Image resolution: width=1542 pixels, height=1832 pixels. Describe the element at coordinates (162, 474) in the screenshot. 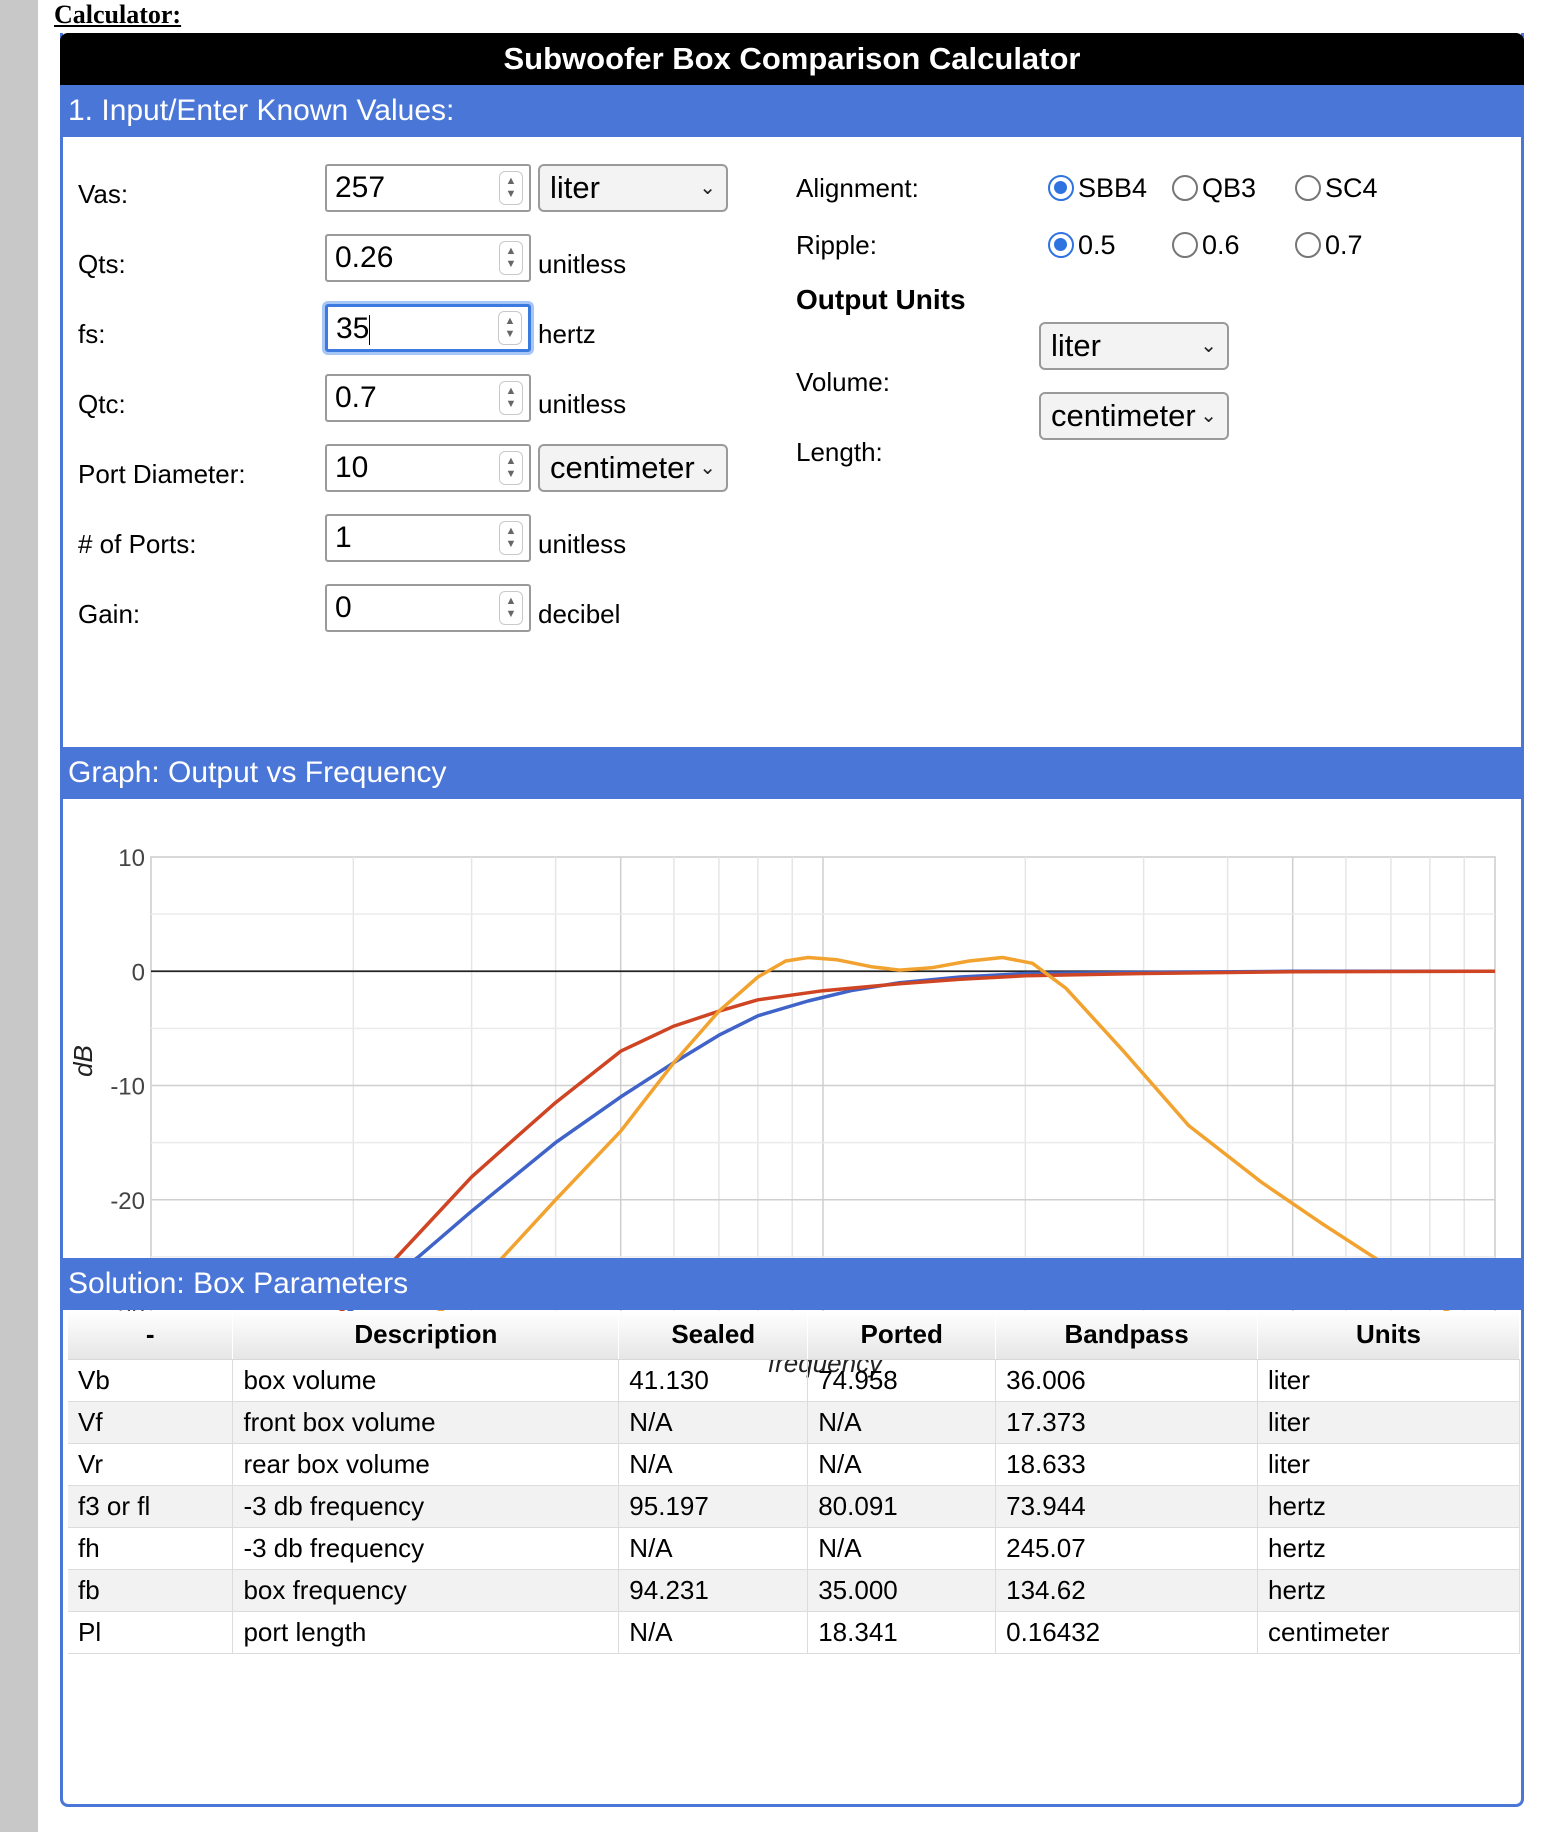

I see `port-diameter-label: Port Diameter:` at that location.